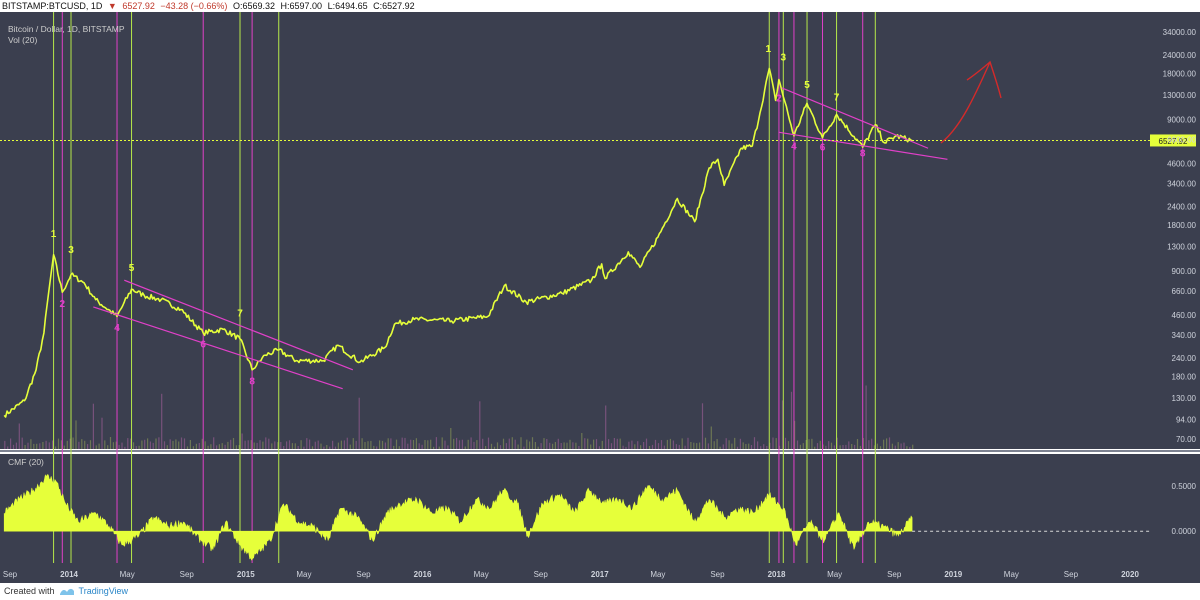  I want to click on cmf-axis-background, so click(1175, 508).